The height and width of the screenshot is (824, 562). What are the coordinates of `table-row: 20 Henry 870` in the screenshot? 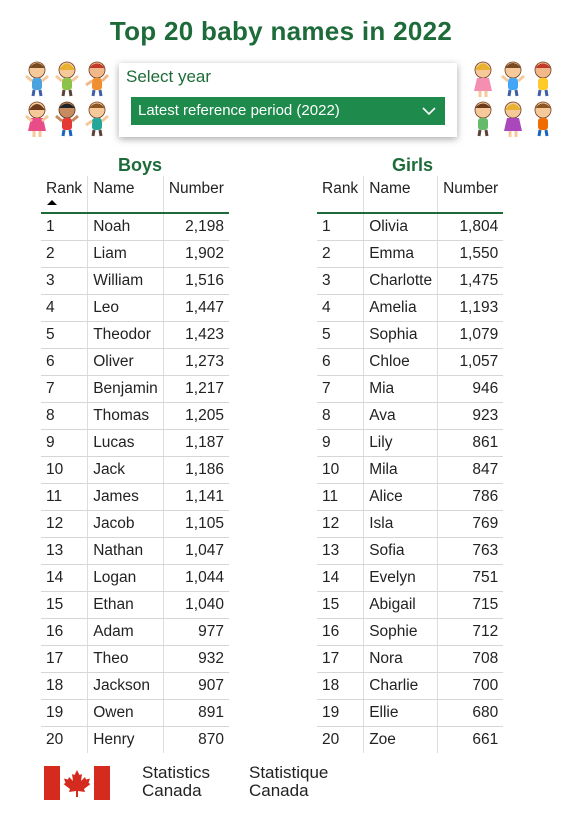 It's located at (135, 739).